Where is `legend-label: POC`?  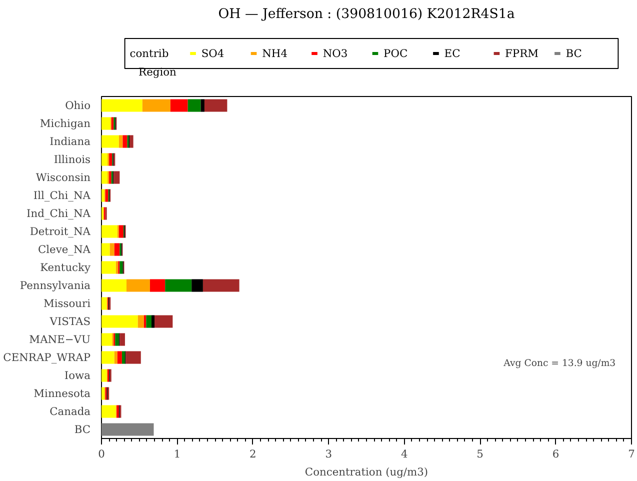
legend-label: POC is located at coordinates (396, 53).